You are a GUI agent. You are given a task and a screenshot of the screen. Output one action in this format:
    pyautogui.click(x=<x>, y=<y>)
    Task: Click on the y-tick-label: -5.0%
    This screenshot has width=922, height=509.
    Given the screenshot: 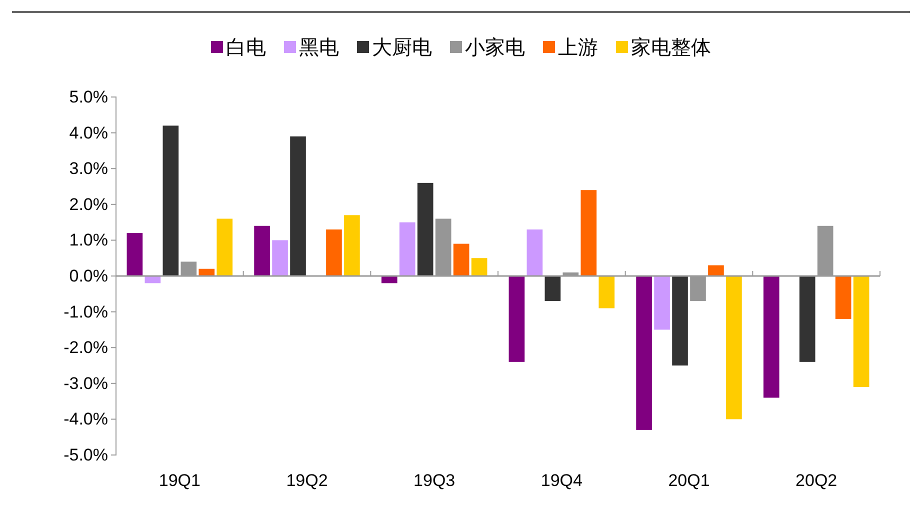 What is the action you would take?
    pyautogui.click(x=86, y=454)
    